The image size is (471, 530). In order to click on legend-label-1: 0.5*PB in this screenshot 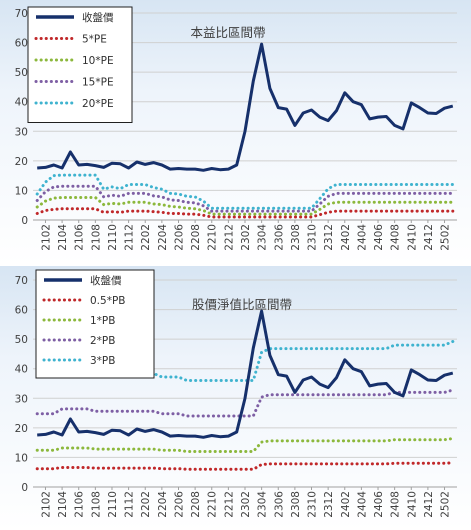, I will do `click(107, 301)`.